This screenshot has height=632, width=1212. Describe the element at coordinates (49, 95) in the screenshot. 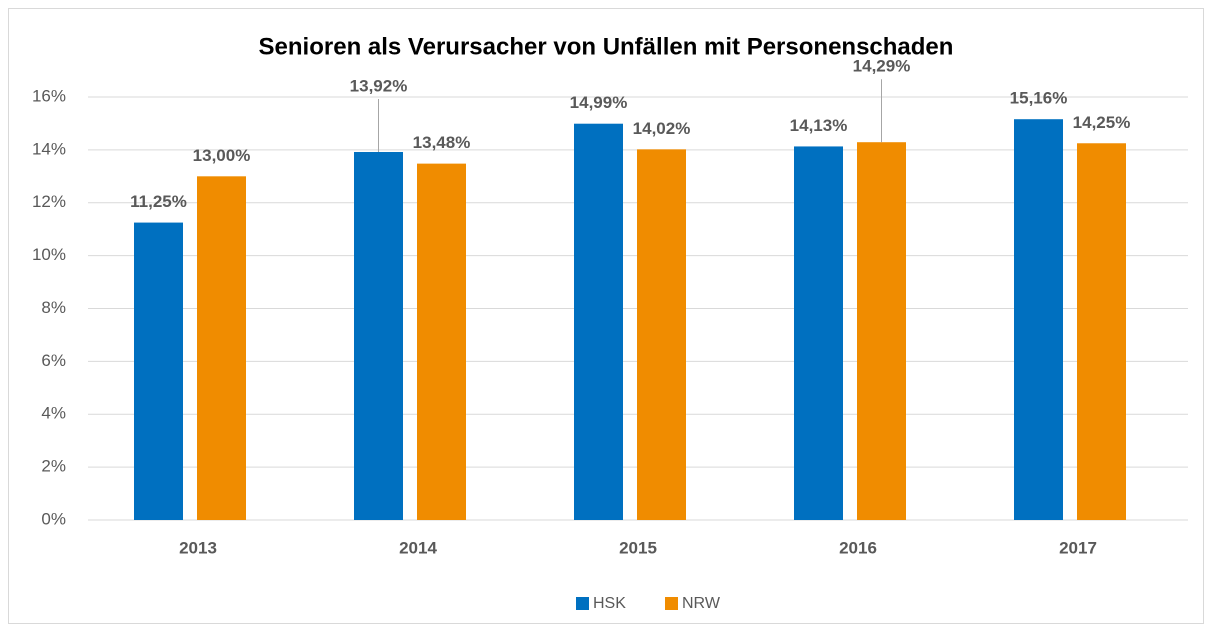

I see `y-tick-label: 16%` at that location.